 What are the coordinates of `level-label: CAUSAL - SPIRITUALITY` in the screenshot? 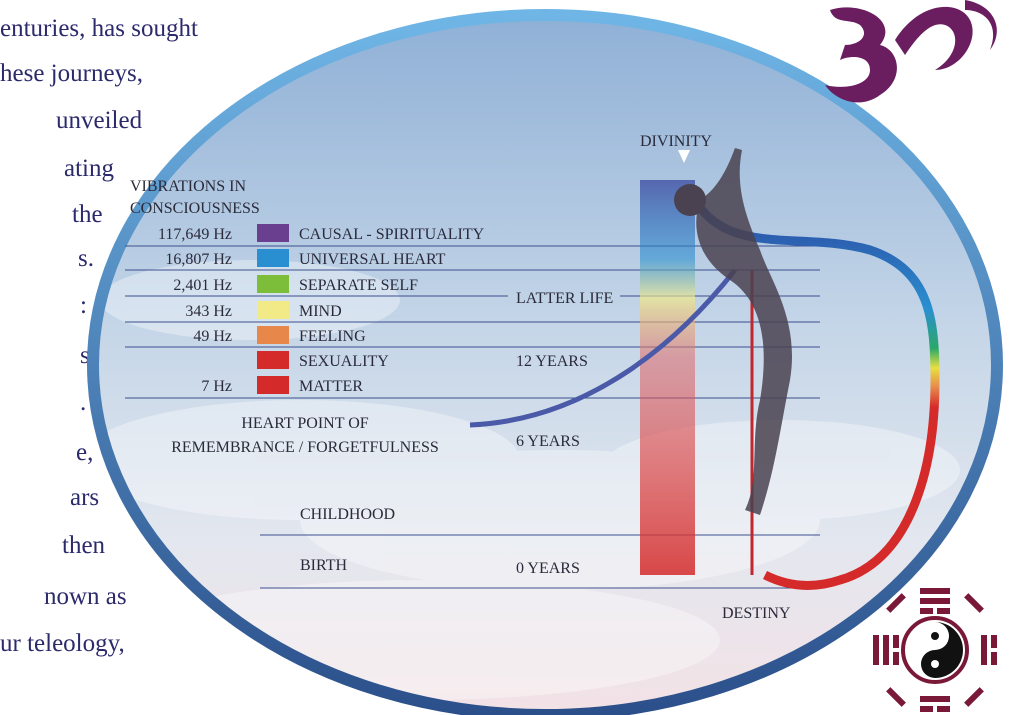 It's located at (392, 234).